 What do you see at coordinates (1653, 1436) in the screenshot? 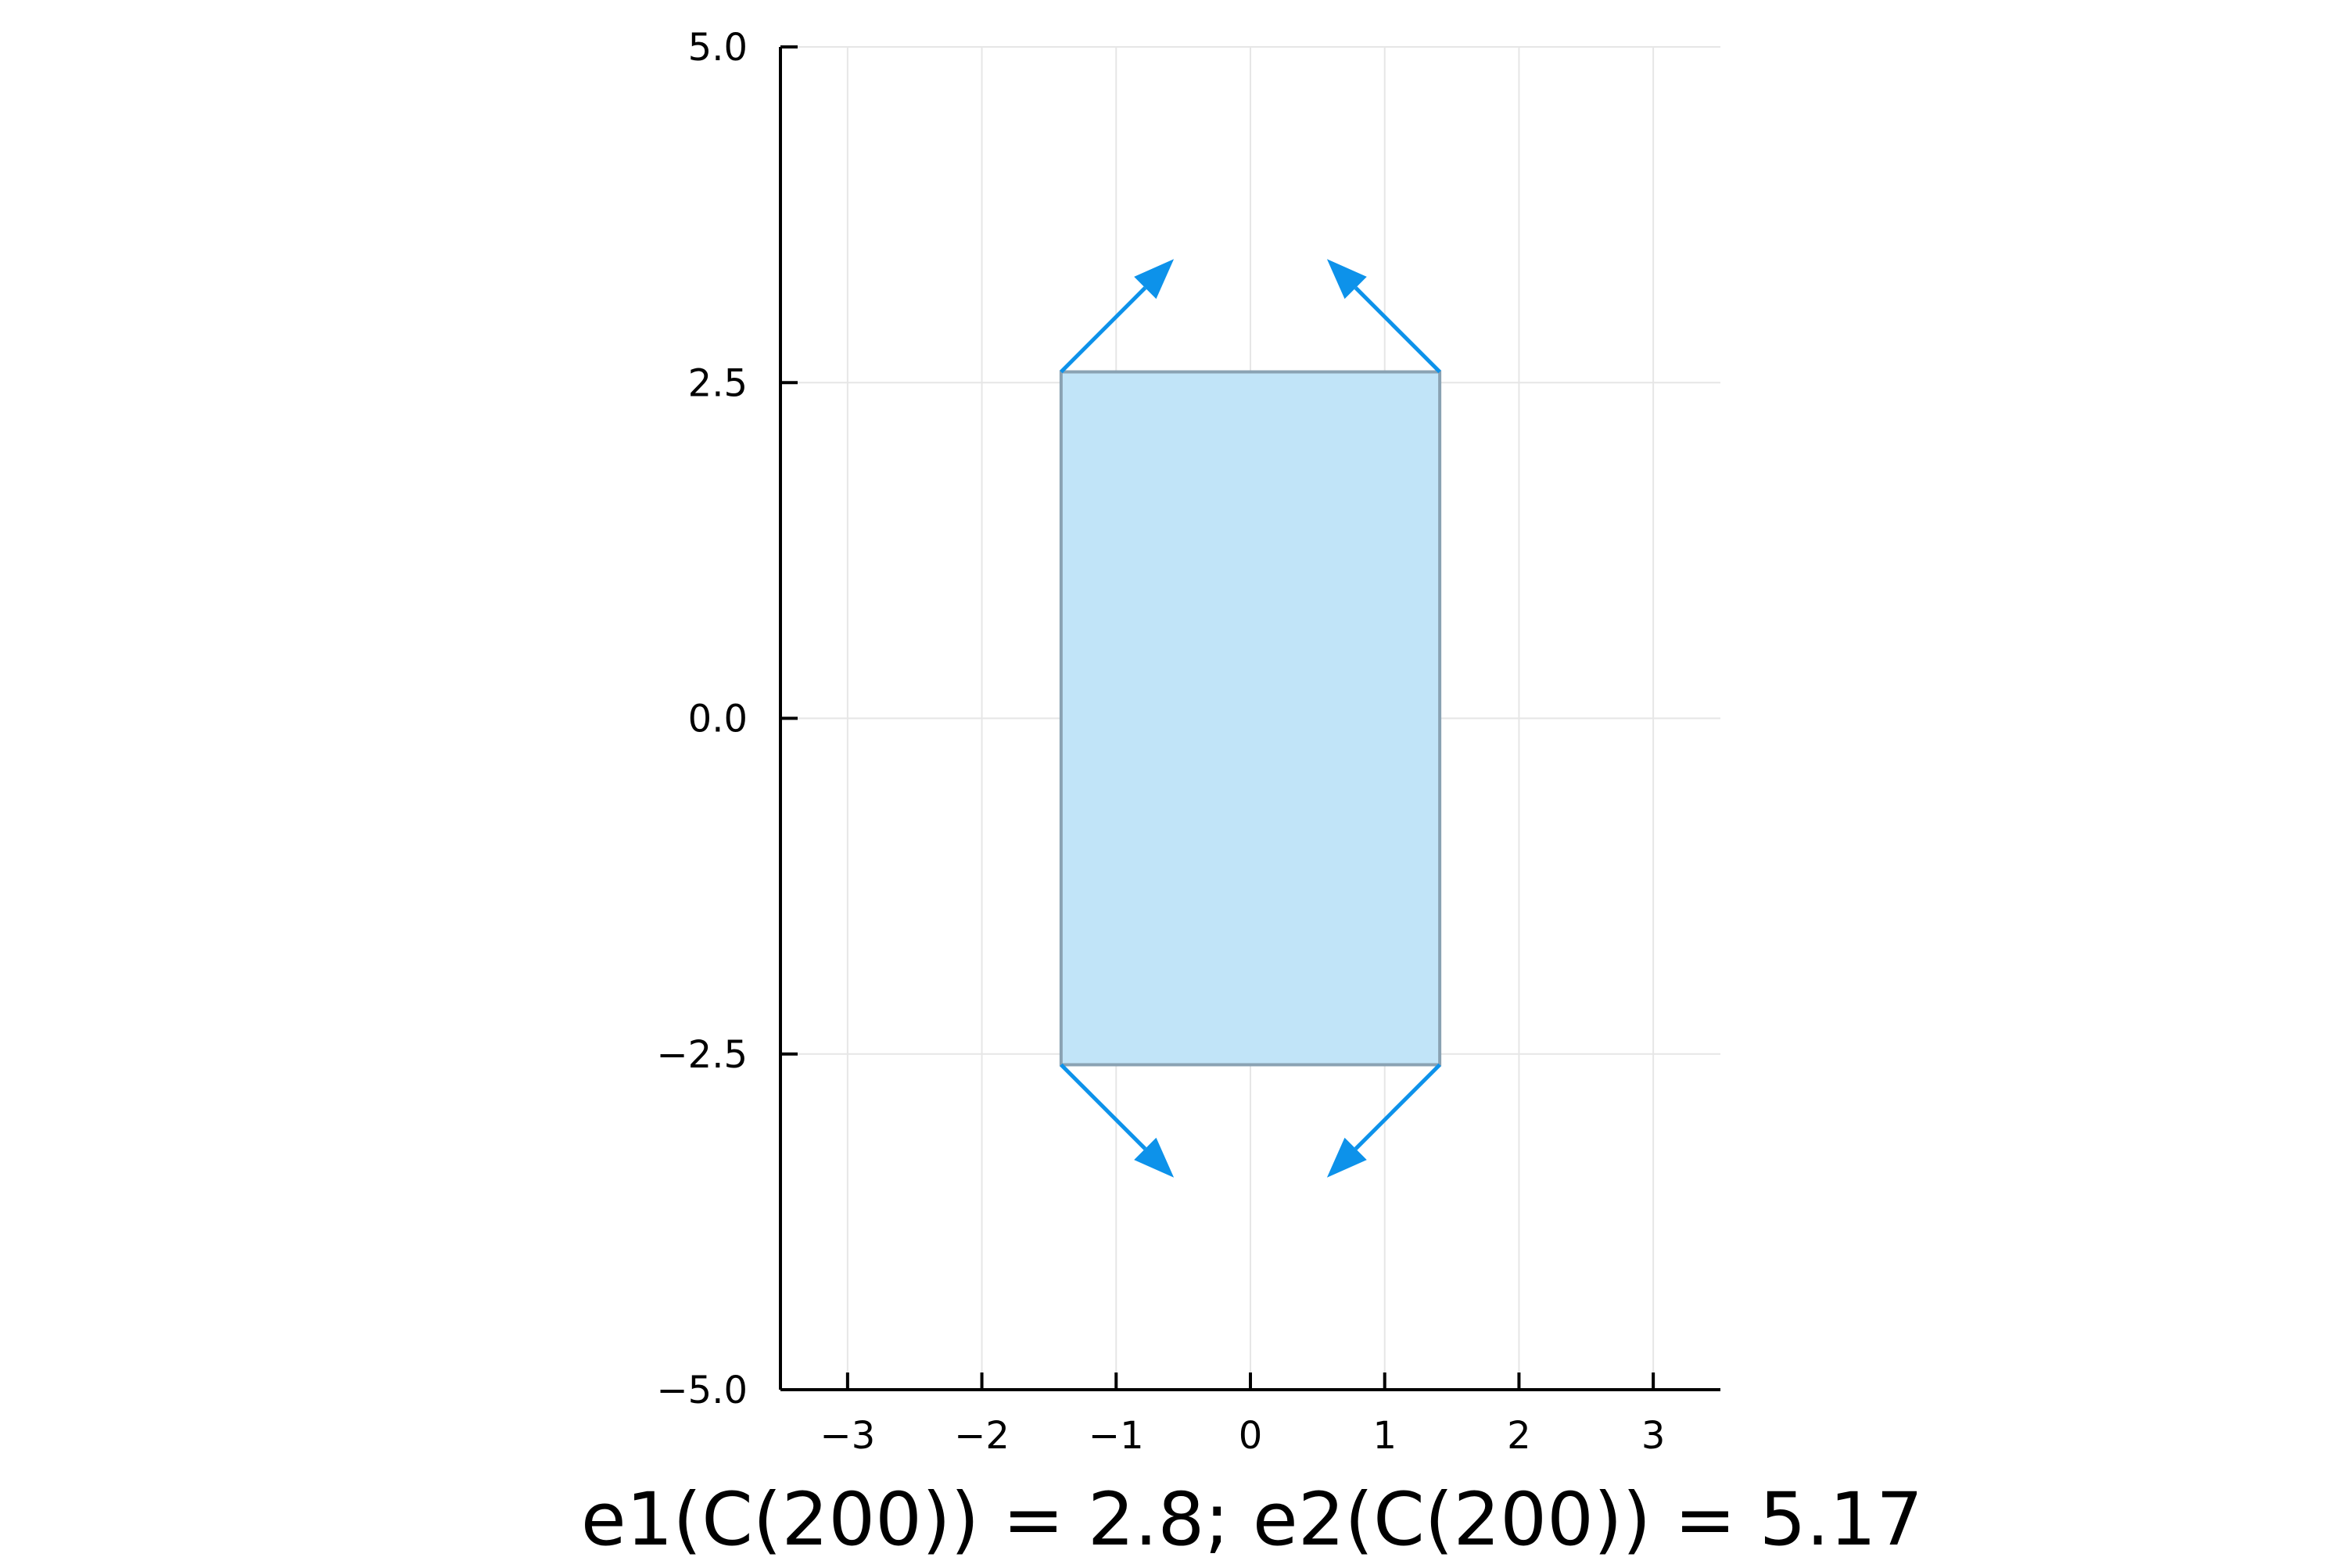
I see `x-tick-label: 3` at bounding box center [1653, 1436].